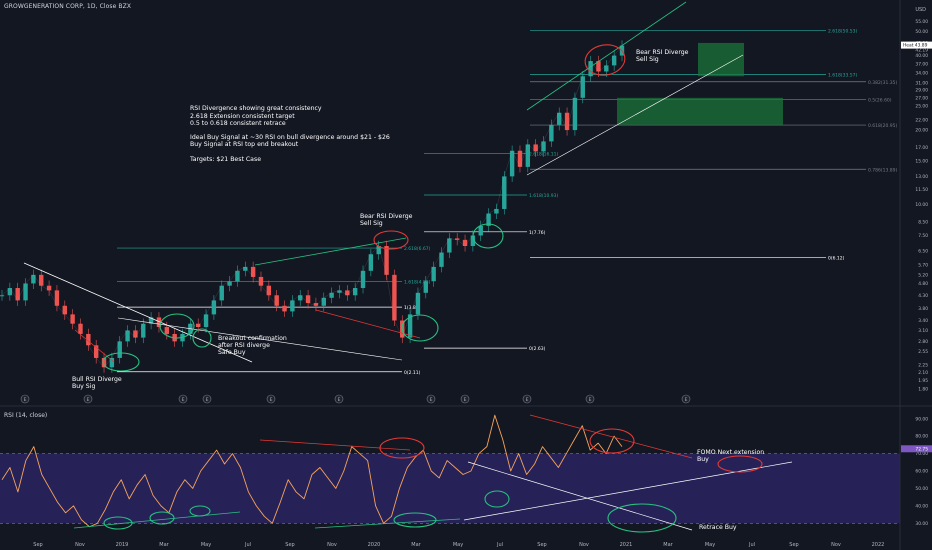 The image size is (932, 550). I want to click on rsi-bear-divergence, so click(611, 436).